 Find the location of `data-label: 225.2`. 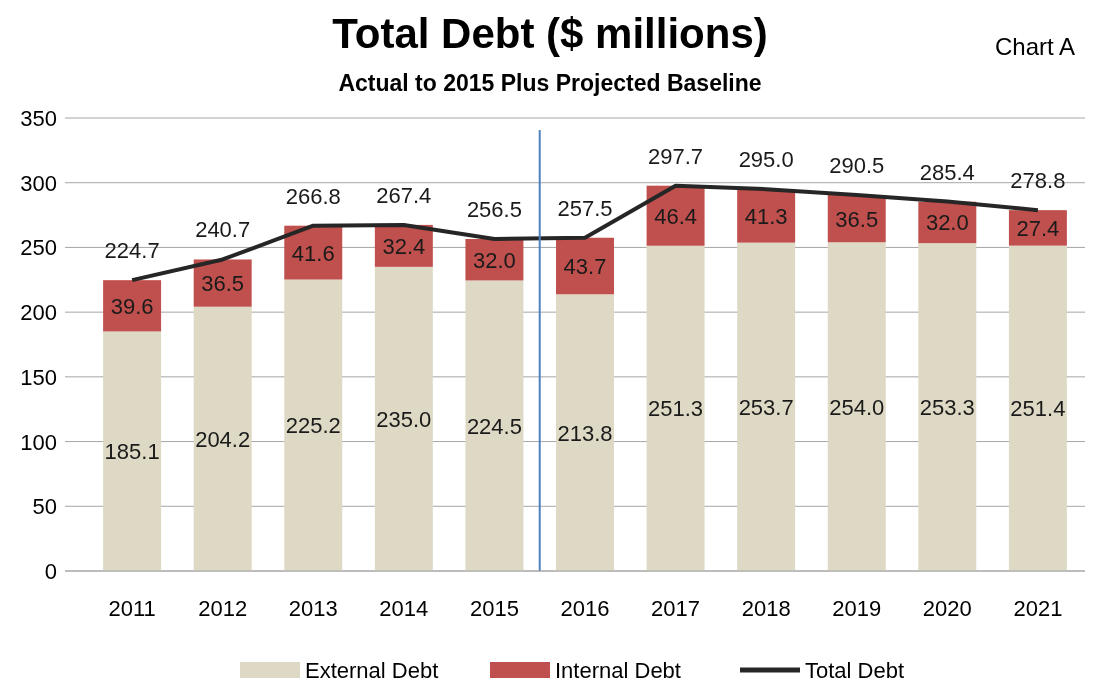

data-label: 225.2 is located at coordinates (313, 426).